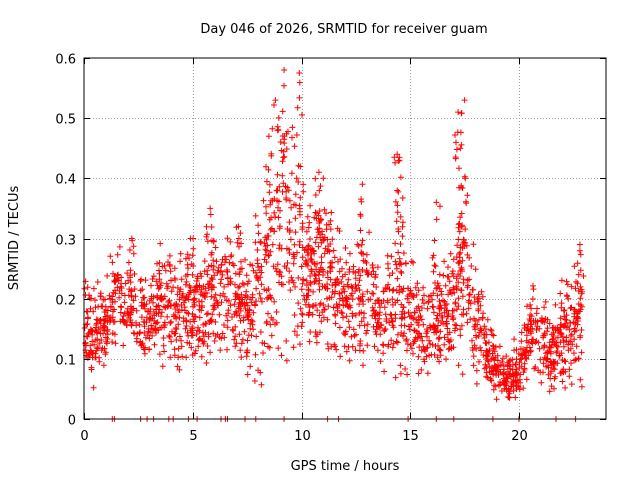 This screenshot has height=480, width=640. I want to click on x-tick-label: 15, so click(410, 436).